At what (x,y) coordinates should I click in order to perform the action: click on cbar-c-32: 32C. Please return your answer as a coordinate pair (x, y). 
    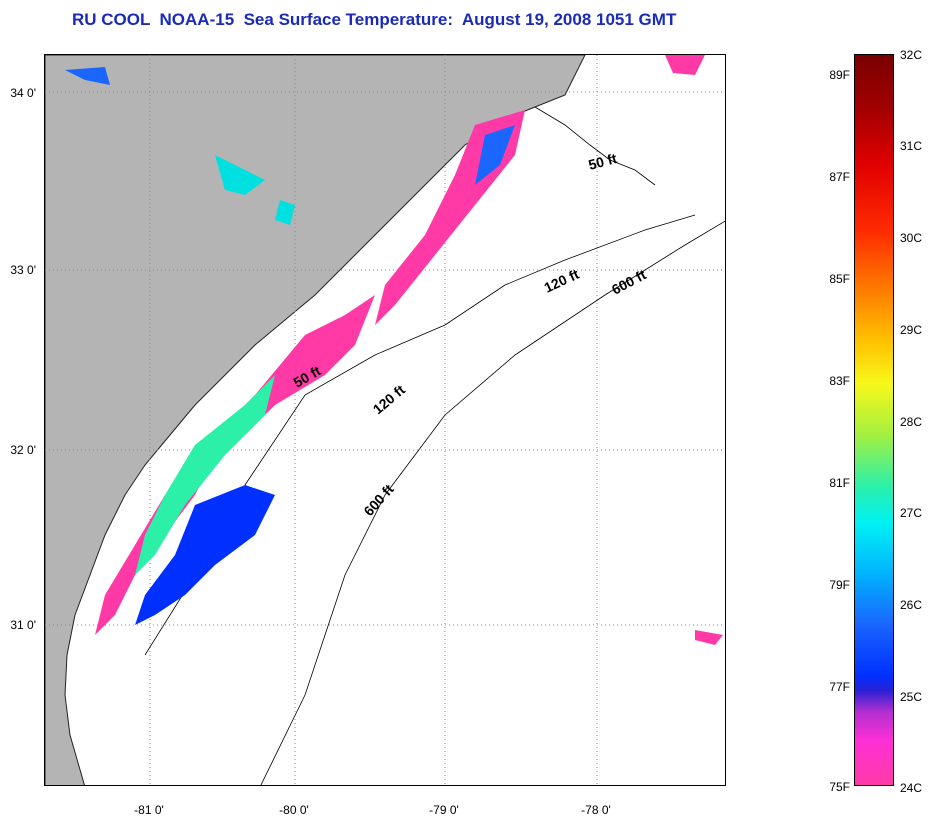
    Looking at the image, I should click on (911, 55).